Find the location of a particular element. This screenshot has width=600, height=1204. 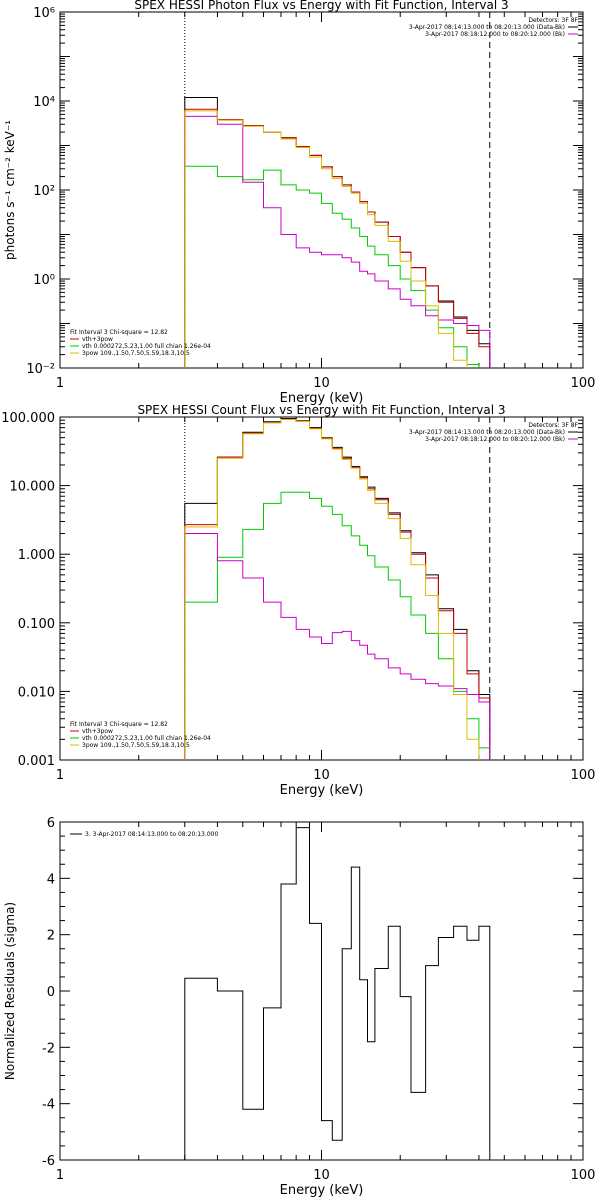

y-tick-label: -2 is located at coordinates (48, 1048).